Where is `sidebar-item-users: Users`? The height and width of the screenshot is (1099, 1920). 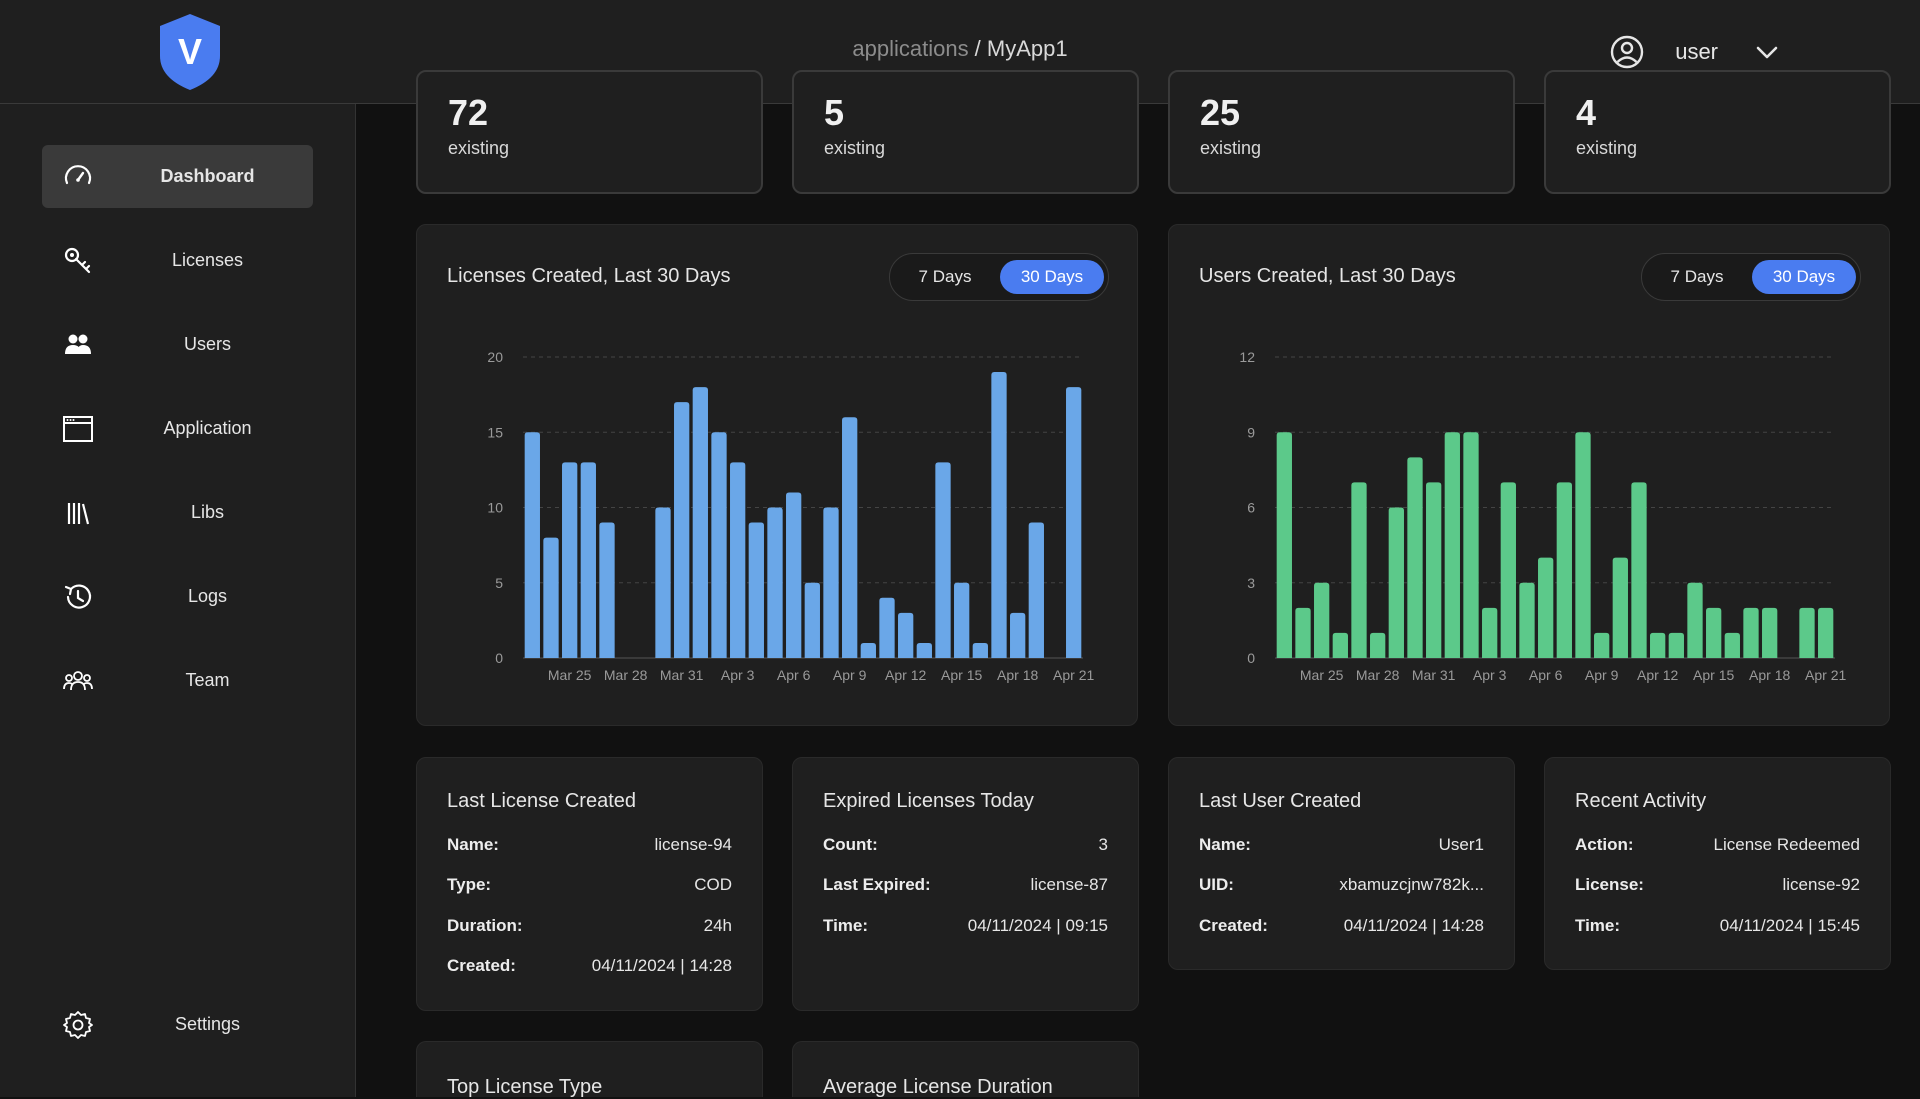 sidebar-item-users: Users is located at coordinates (177, 344).